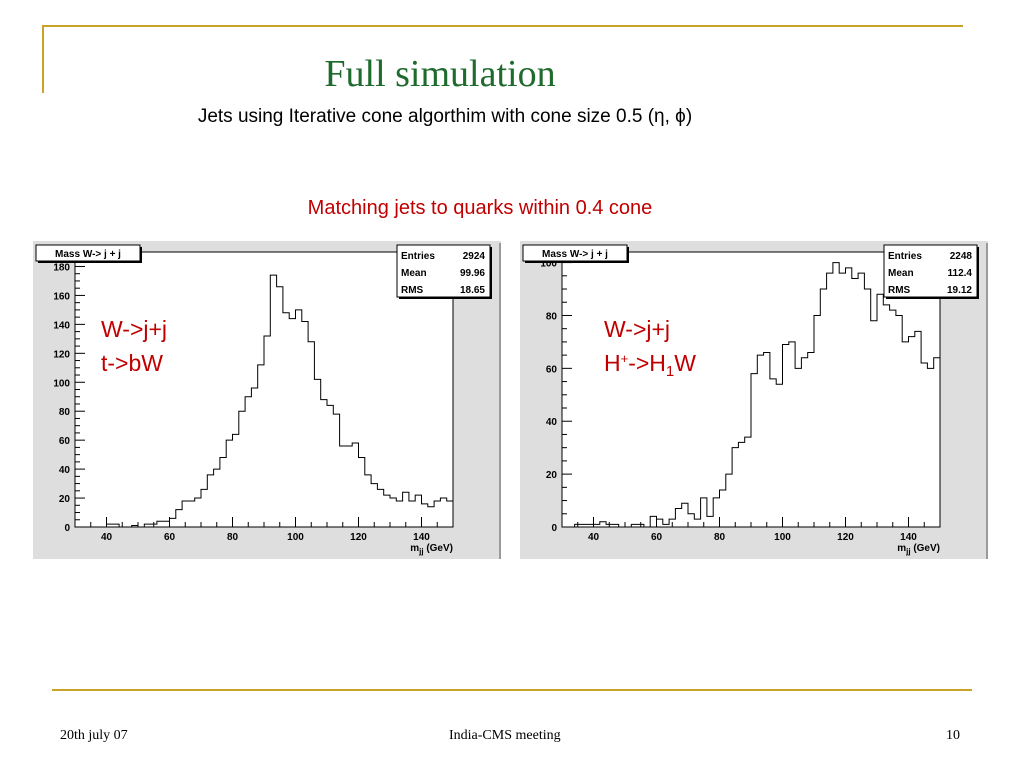 Image resolution: width=1023 pixels, height=767 pixels. I want to click on x-tick-label: 60, so click(170, 537).